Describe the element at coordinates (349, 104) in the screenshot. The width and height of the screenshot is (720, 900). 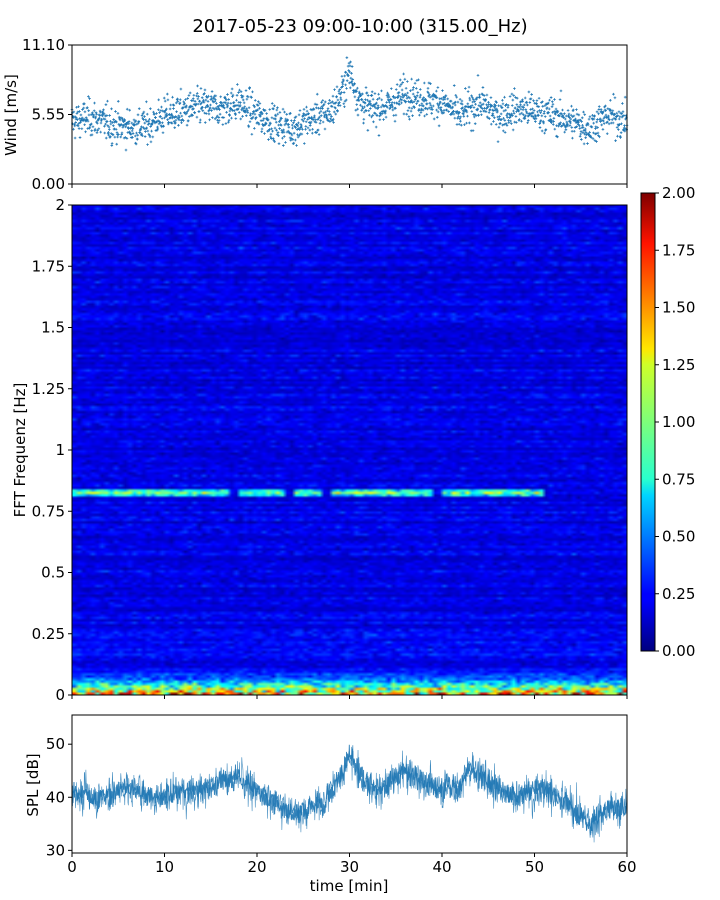
I see `wind-points` at that location.